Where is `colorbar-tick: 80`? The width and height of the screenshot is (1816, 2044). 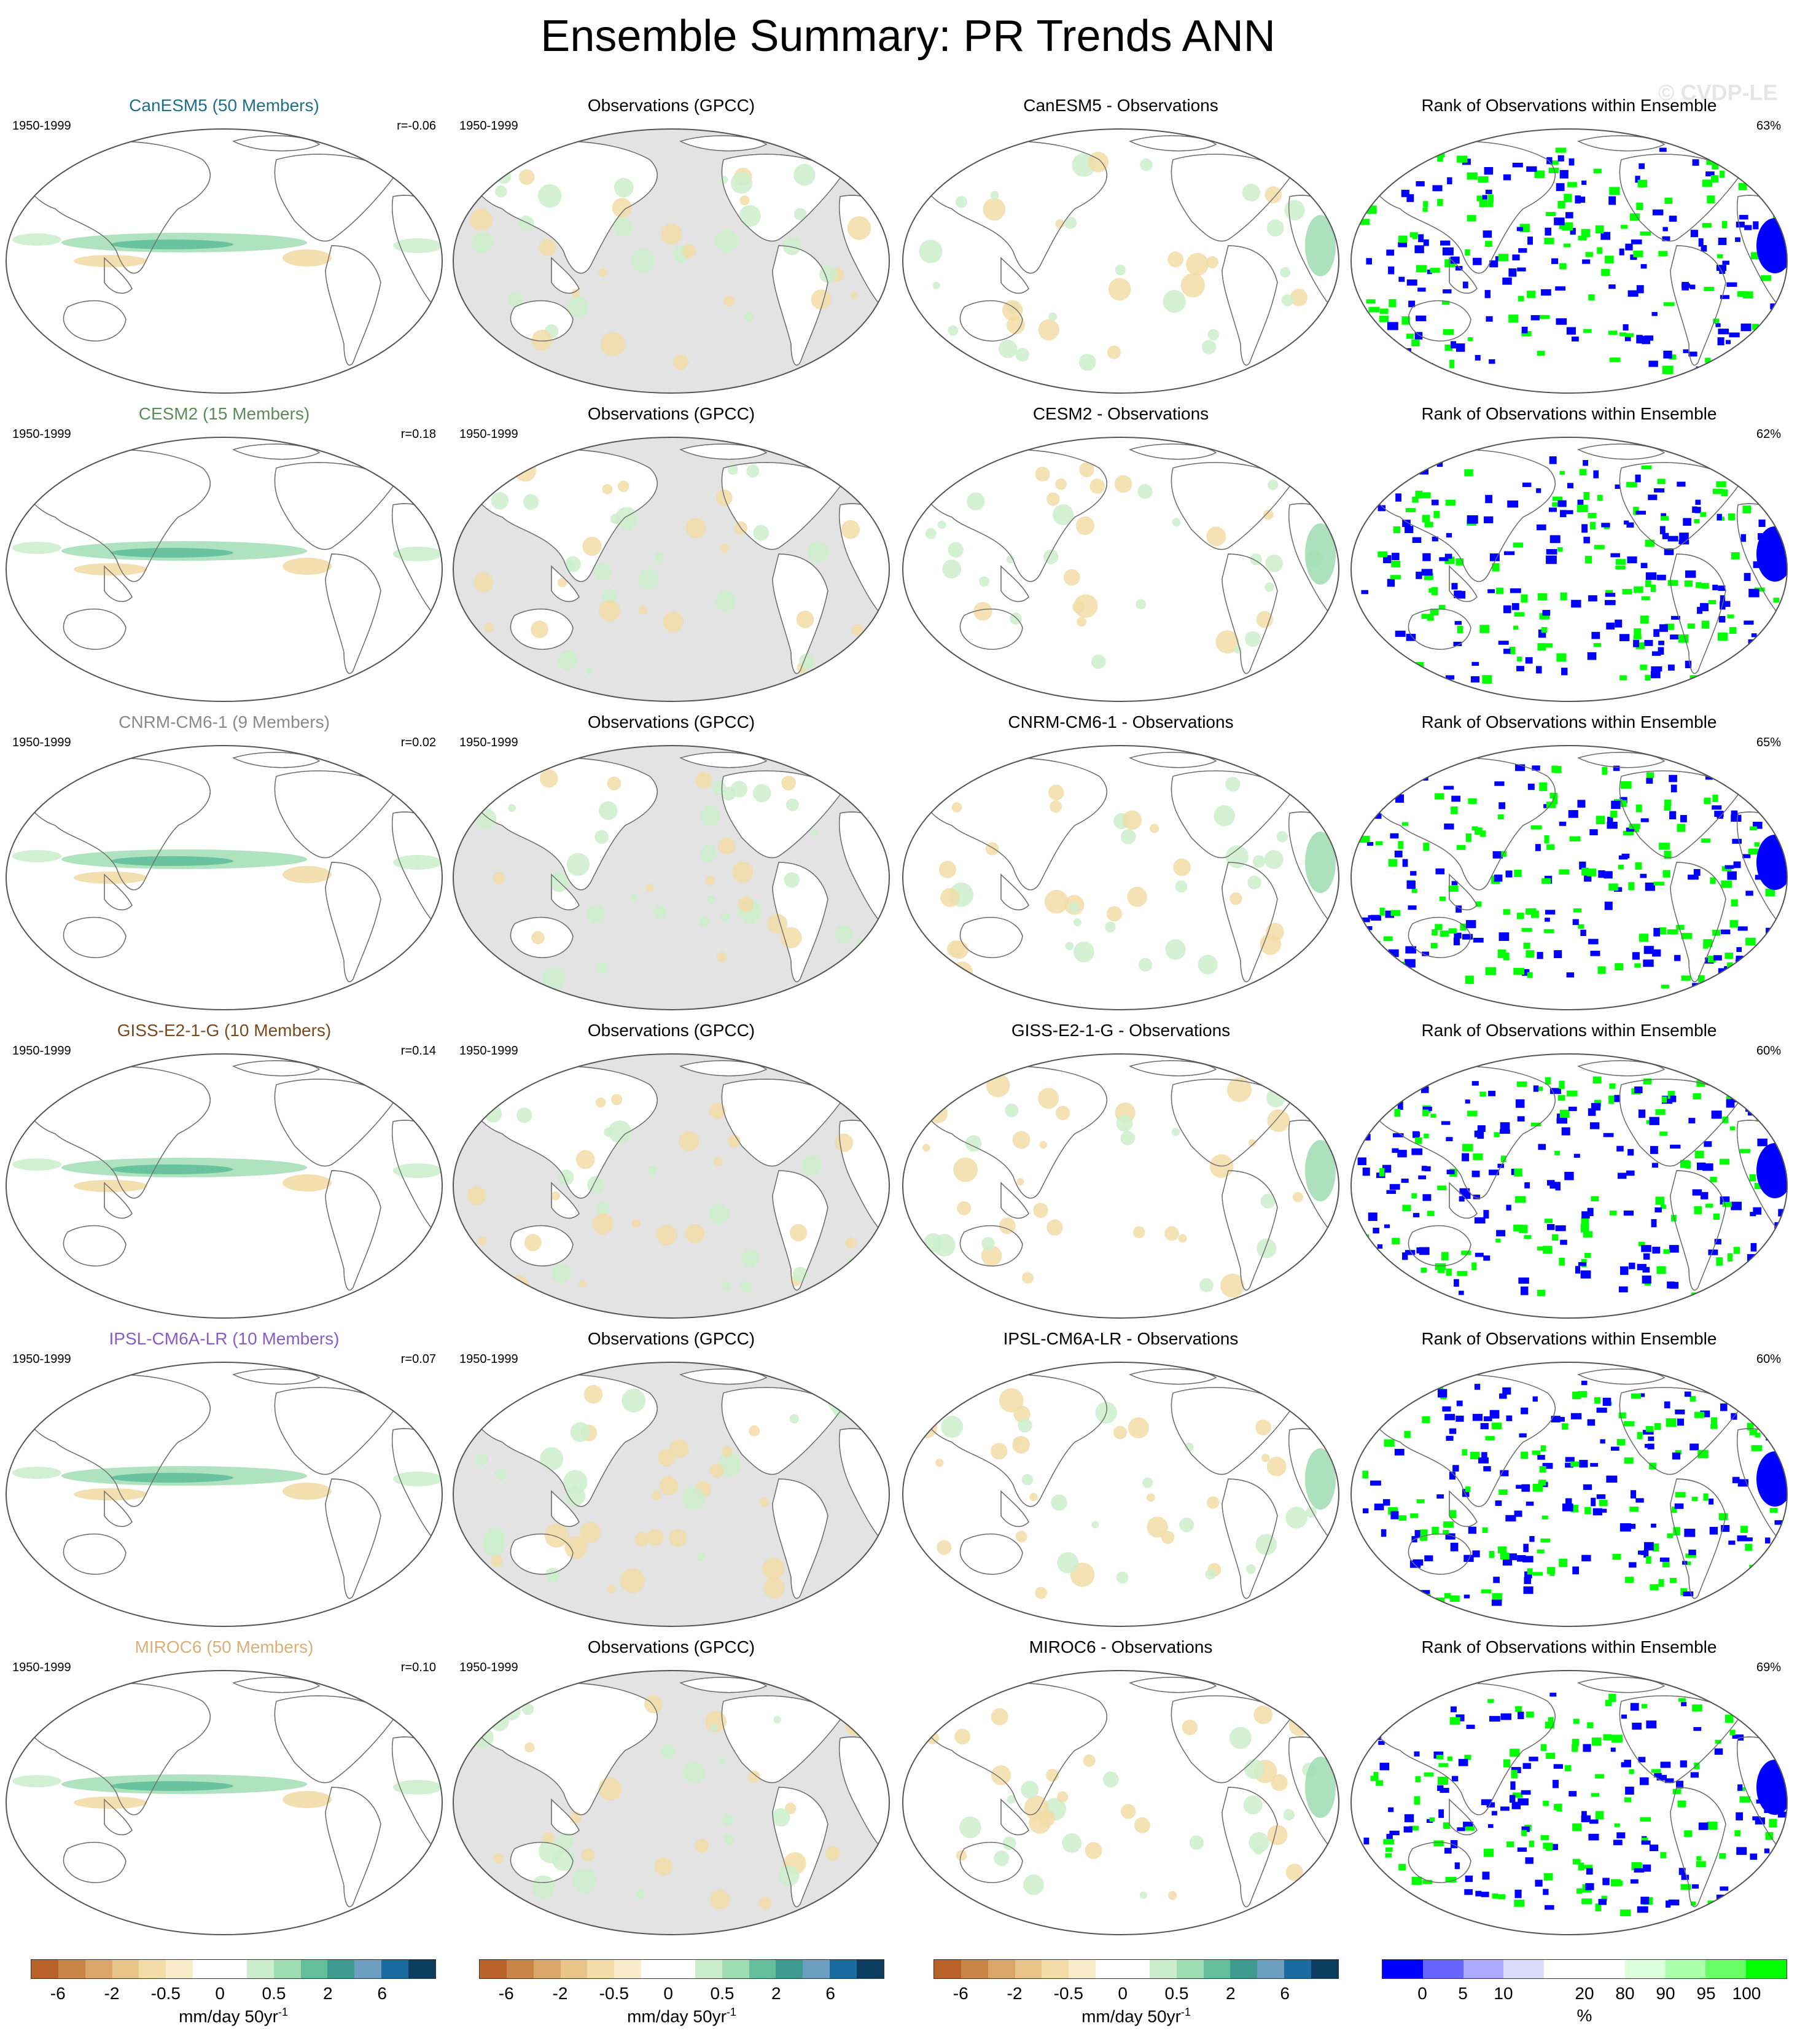 colorbar-tick: 80 is located at coordinates (1625, 1993).